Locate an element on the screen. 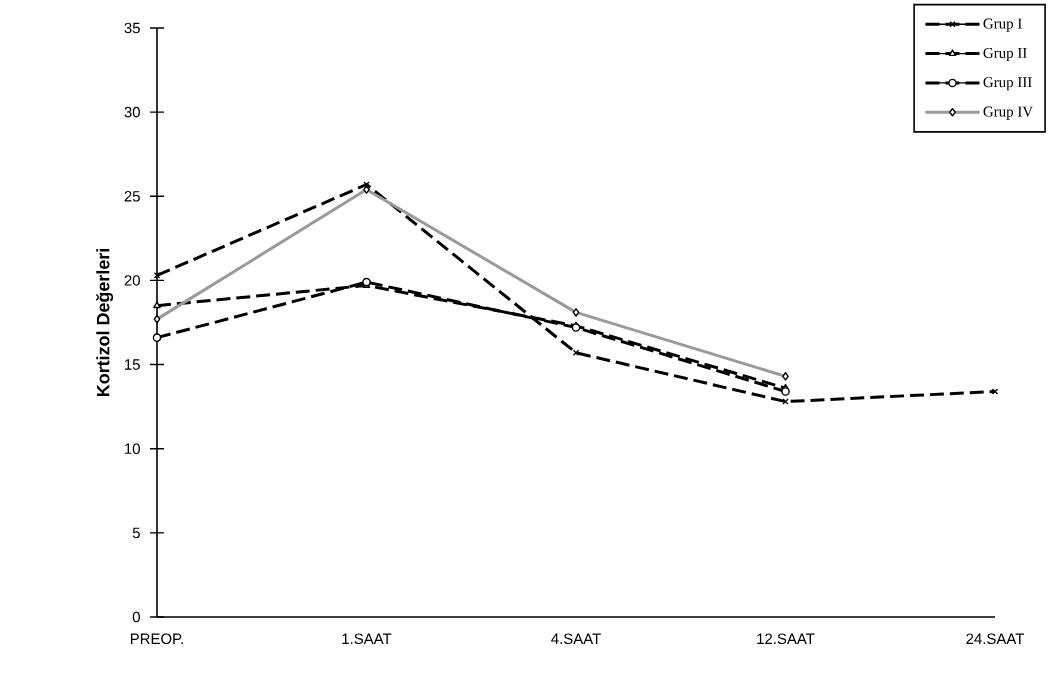 Image resolution: width=1051 pixels, height=687 pixels. y-tick-label: 5 is located at coordinates (136, 533).